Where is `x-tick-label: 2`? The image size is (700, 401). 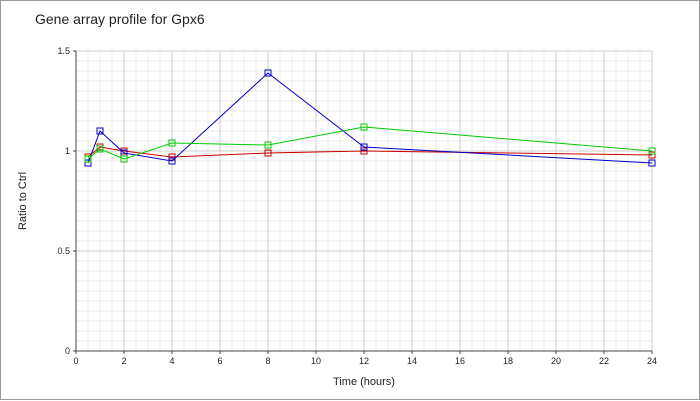 x-tick-label: 2 is located at coordinates (123, 361).